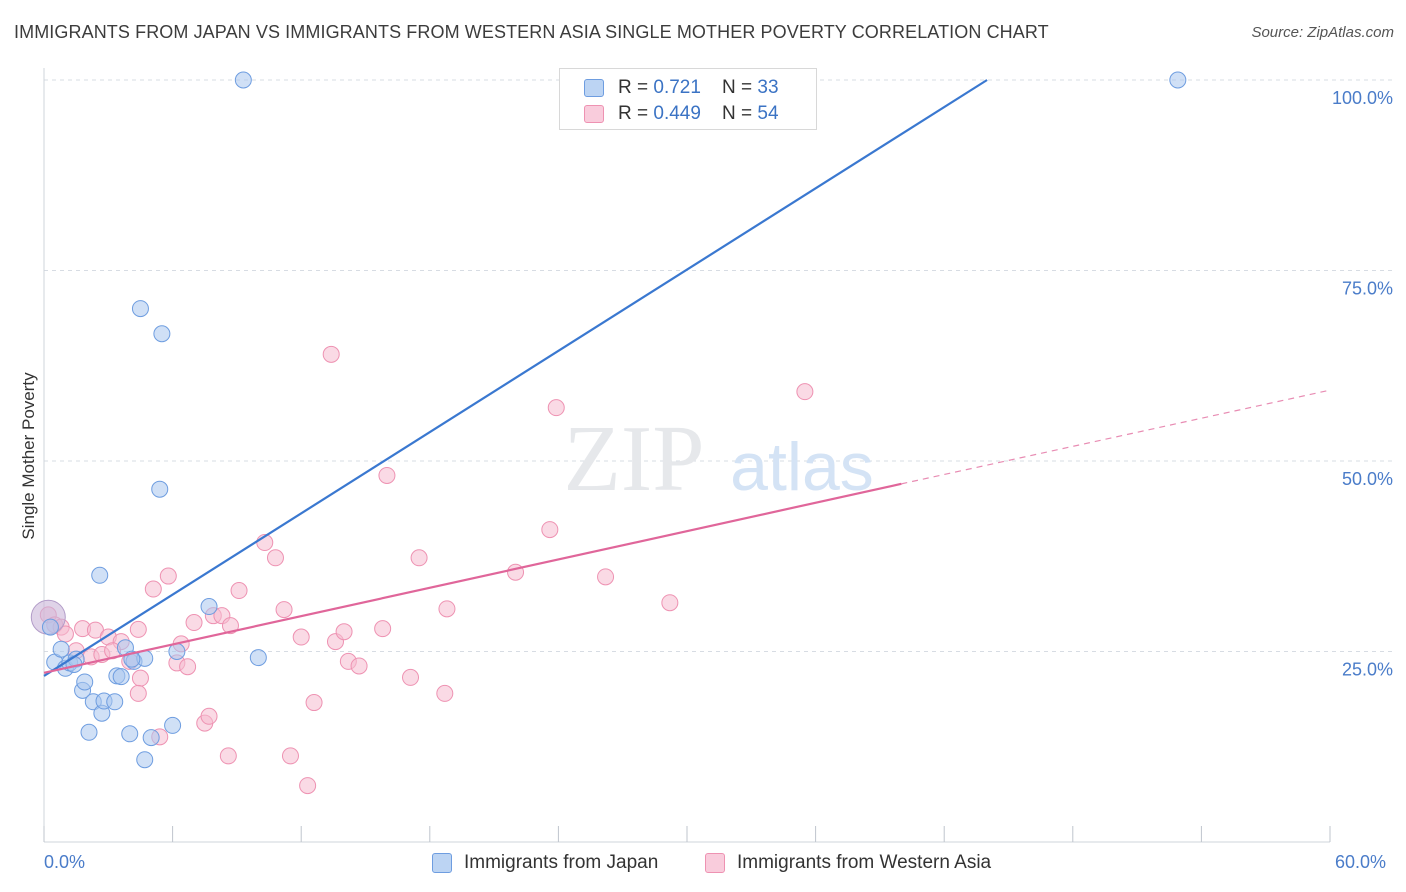 Image resolution: width=1406 pixels, height=892 pixels. Describe the element at coordinates (1361, 862) in the screenshot. I see `x-tick-label-max: 60.0%` at that location.